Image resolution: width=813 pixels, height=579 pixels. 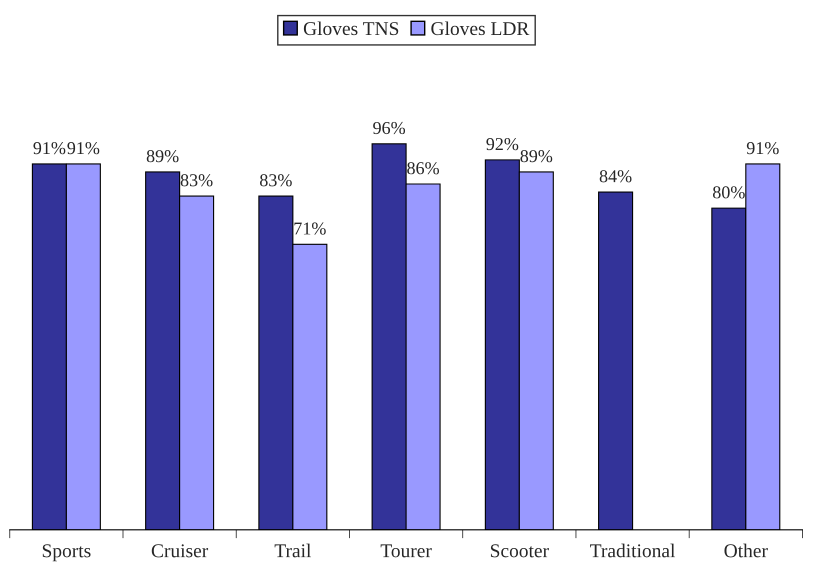 I want to click on legend-label: Gloves LDR, so click(x=480, y=28).